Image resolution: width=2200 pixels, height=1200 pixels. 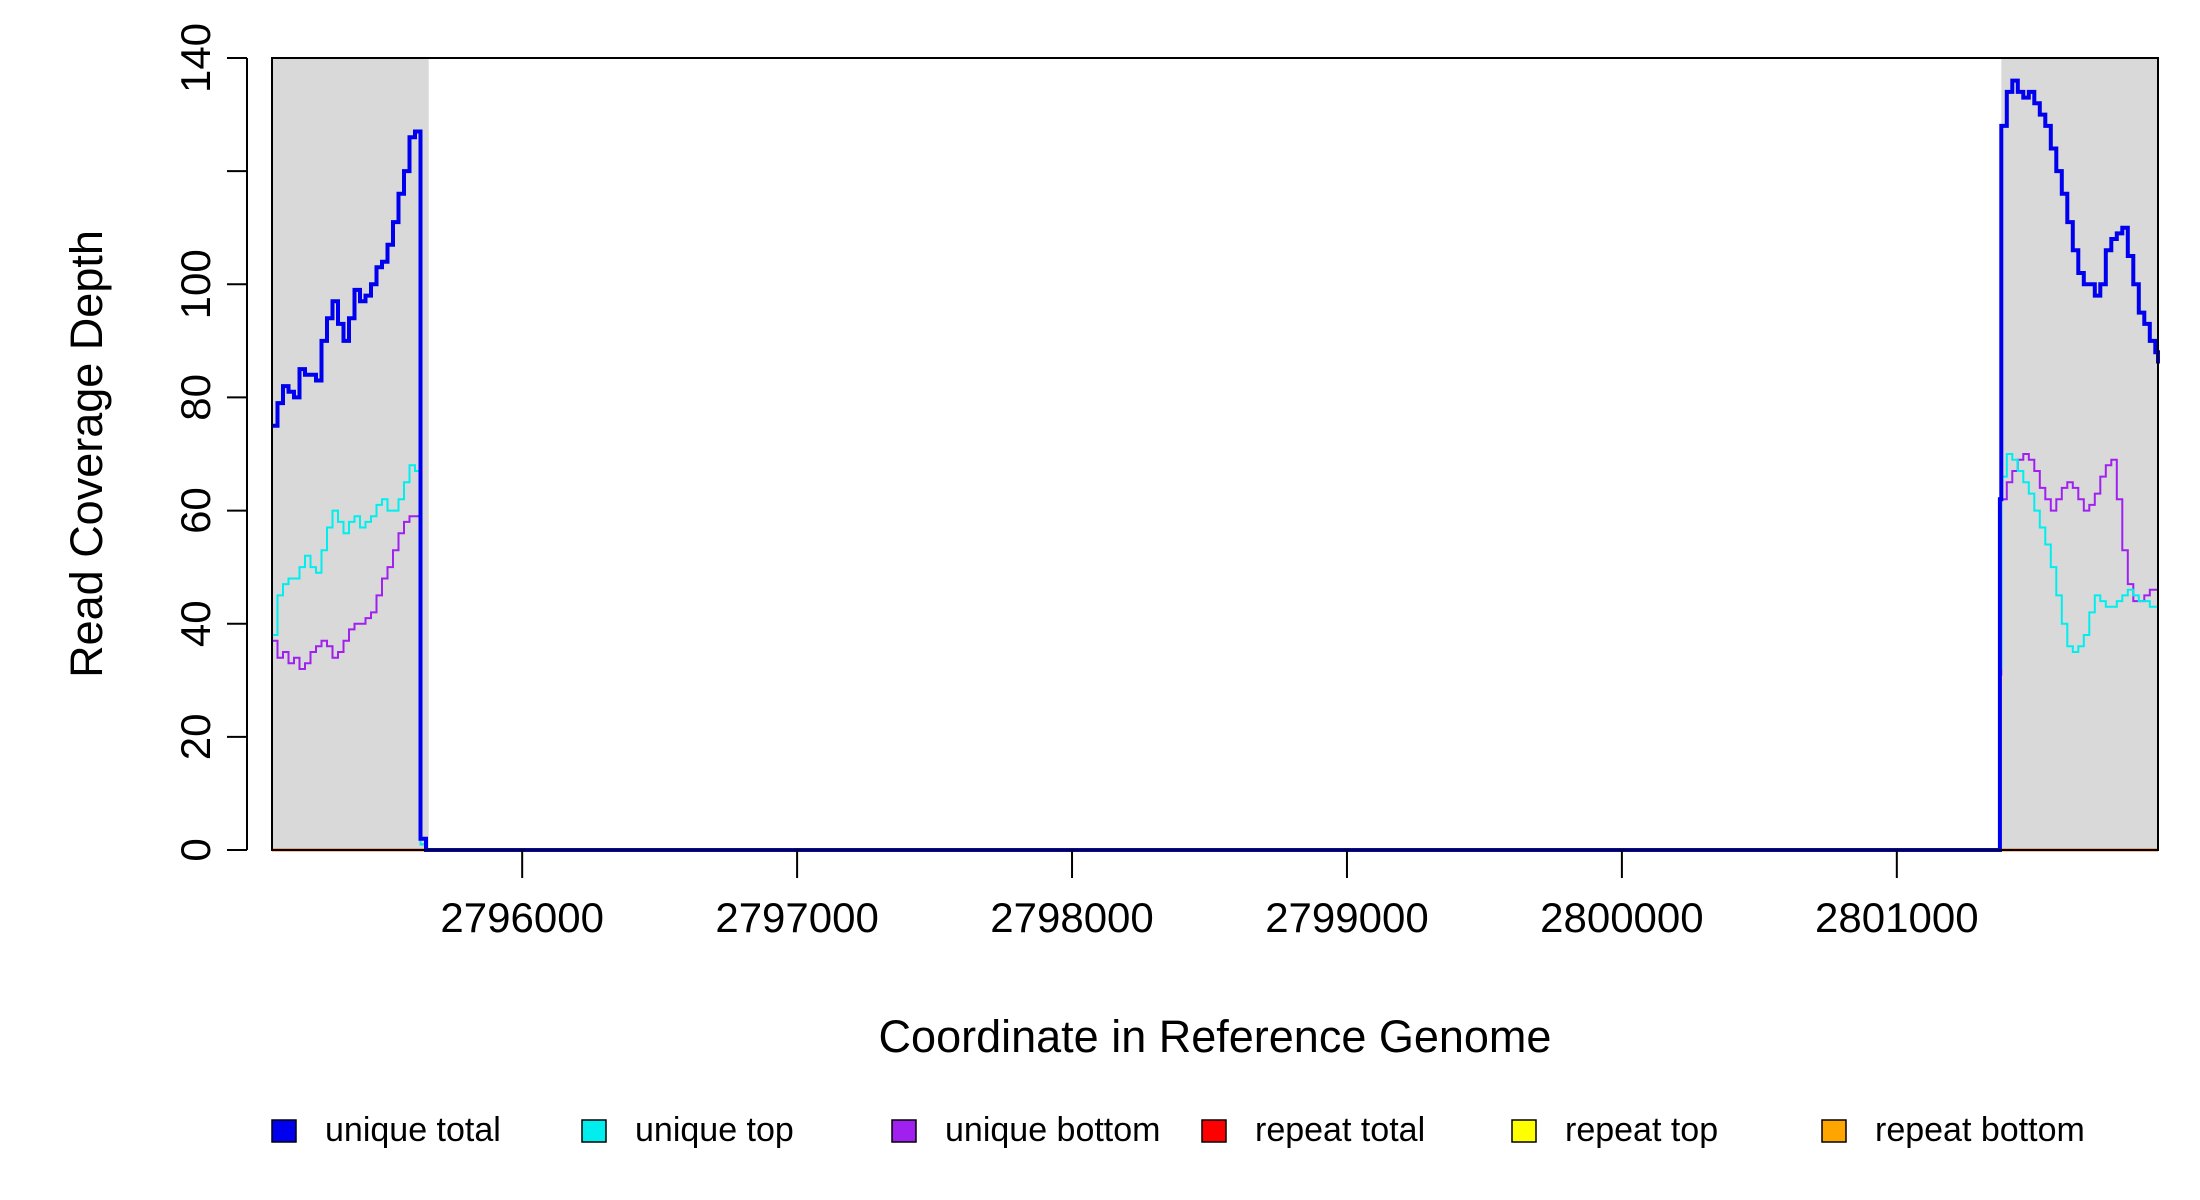 What do you see at coordinates (195, 736) in the screenshot?
I see `y-tick-label: 20` at bounding box center [195, 736].